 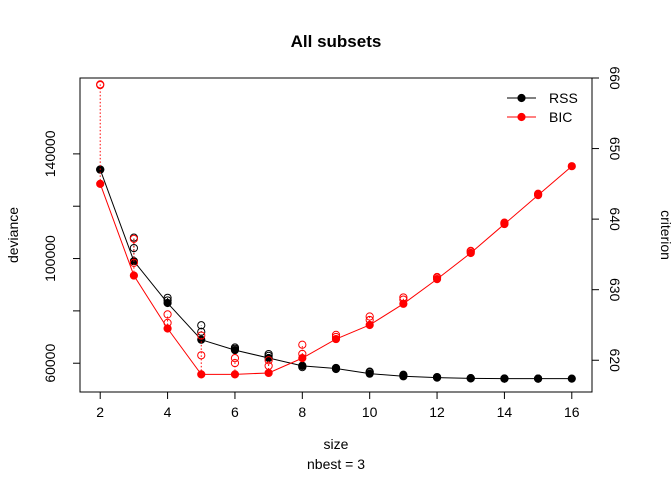 What do you see at coordinates (338, 405) in the screenshot?
I see `x-axis: 2 4 6 8 10 12 14 16` at bounding box center [338, 405].